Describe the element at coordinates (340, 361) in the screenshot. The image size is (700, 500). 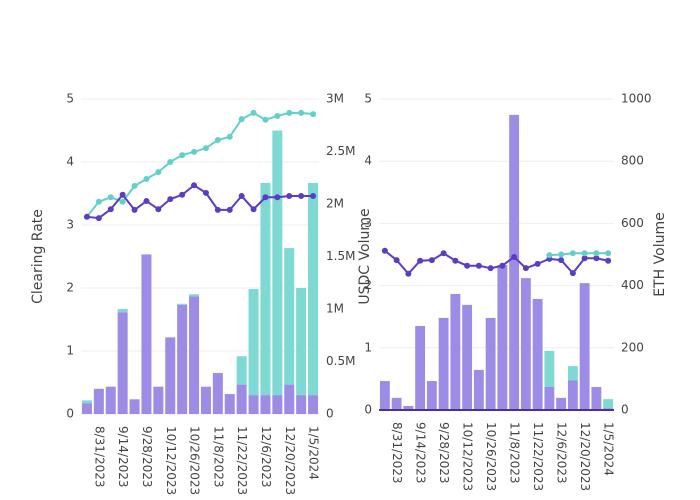
I see `y2-tick-label: 0.5M` at that location.